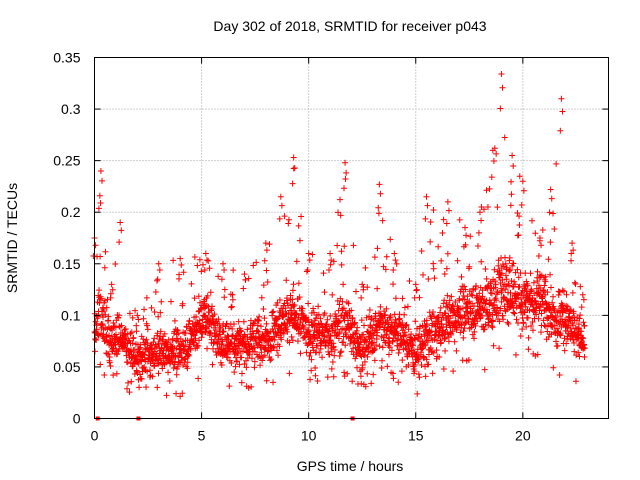  Describe the element at coordinates (66, 264) in the screenshot. I see `y-tick-label: 0.15` at that location.